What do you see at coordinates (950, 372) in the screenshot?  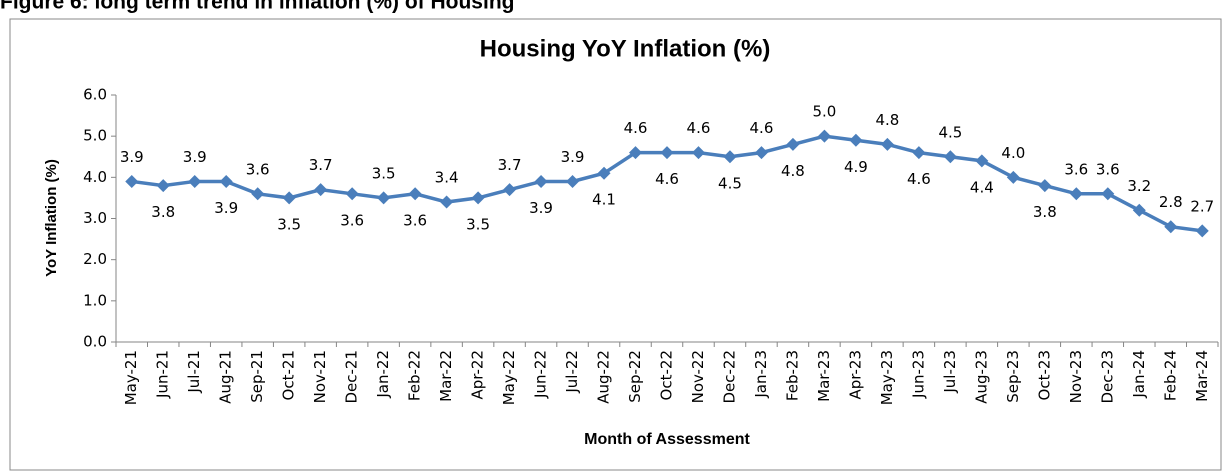 I see `x-tick-label: Jul-23` at bounding box center [950, 372].